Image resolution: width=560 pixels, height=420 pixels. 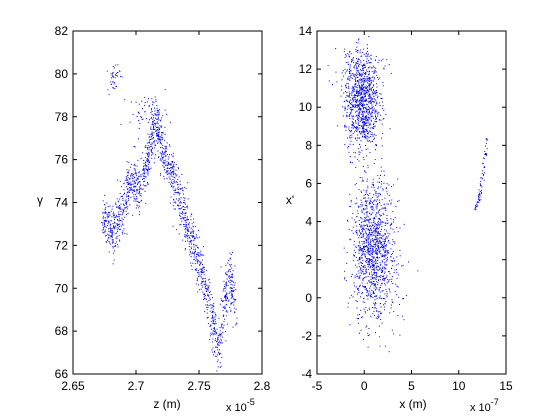 What do you see at coordinates (62, 160) in the screenshot?
I see `left-y-tick-label: 76` at bounding box center [62, 160].